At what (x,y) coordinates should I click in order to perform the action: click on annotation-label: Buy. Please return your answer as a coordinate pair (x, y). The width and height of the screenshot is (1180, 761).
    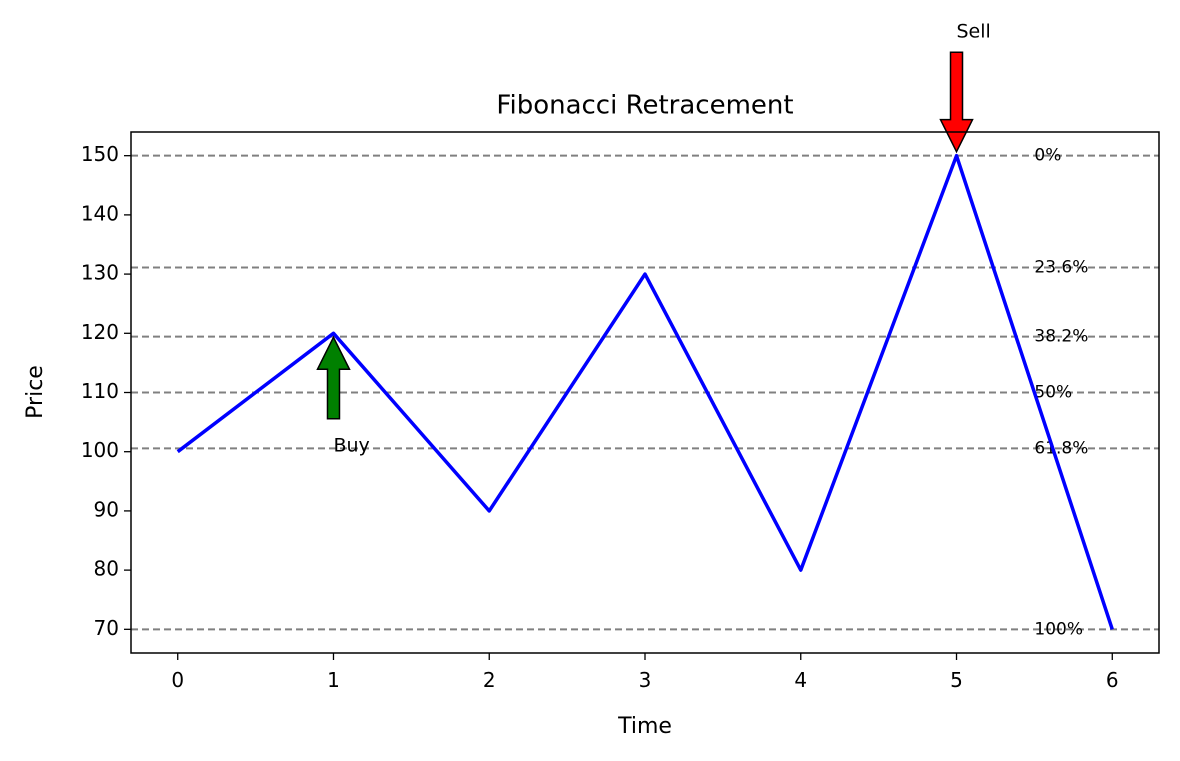
    Looking at the image, I should click on (351, 446).